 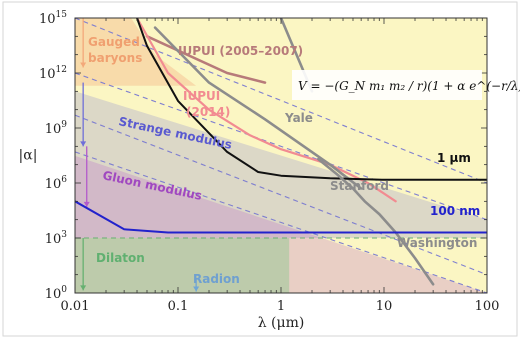 I want to click on gluon-modulus-range-arrow, so click(x=86, y=176).